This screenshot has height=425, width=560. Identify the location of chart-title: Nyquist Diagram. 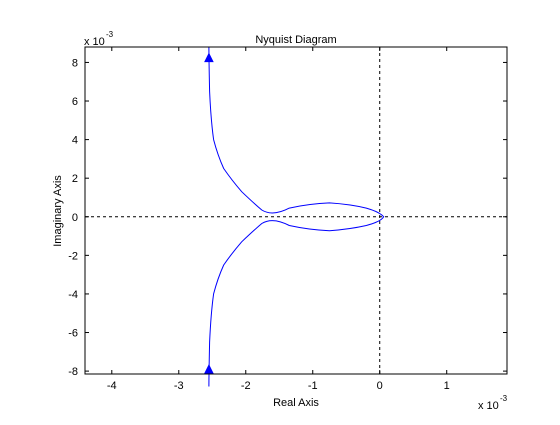
(295, 40).